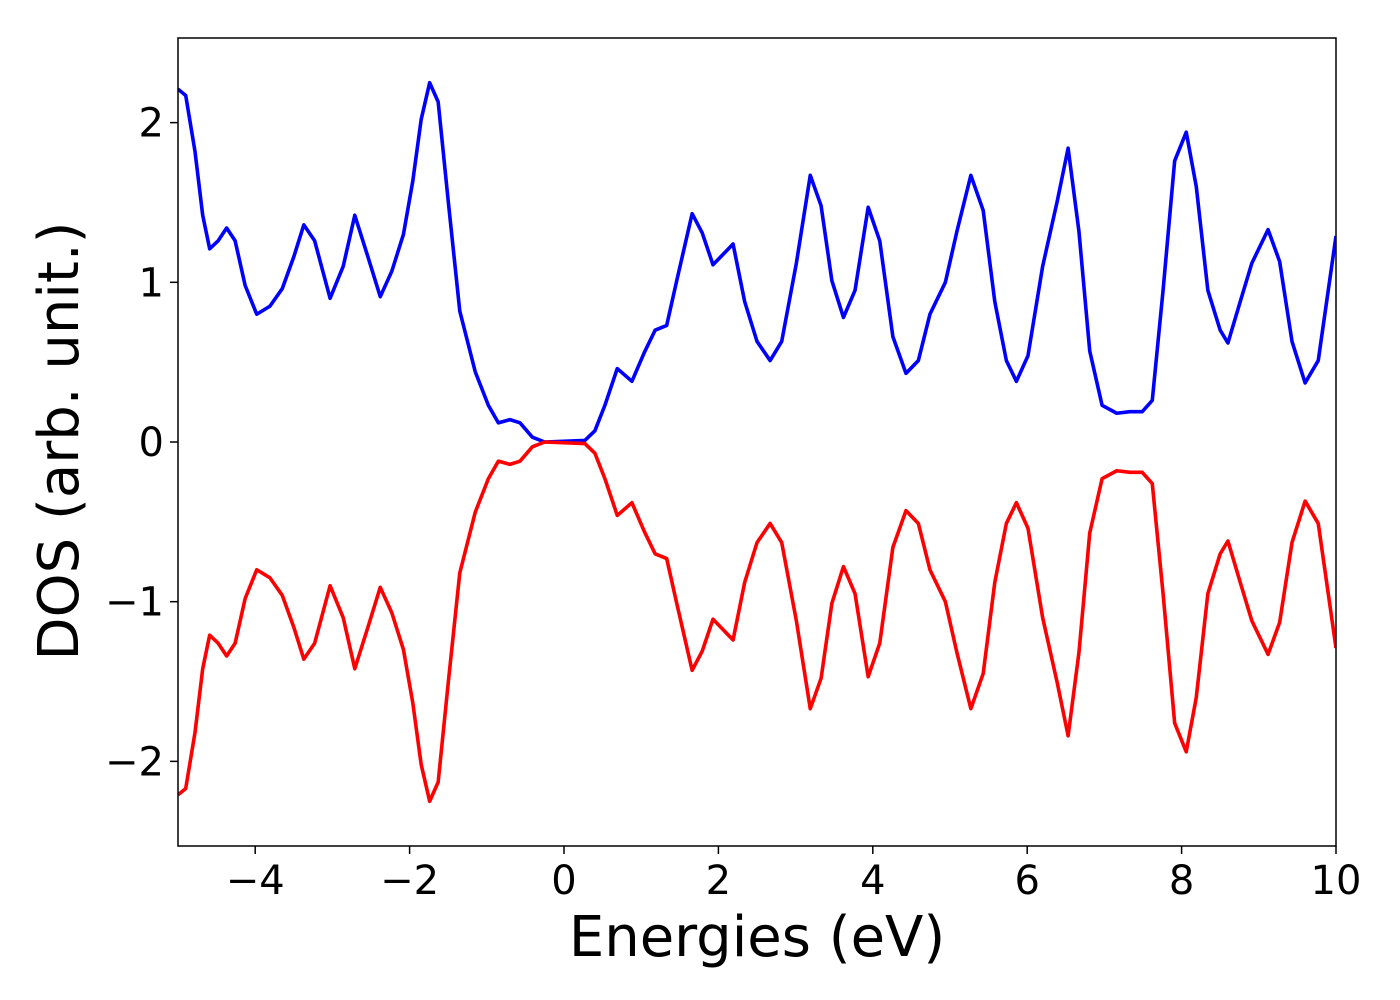  Describe the element at coordinates (563, 881) in the screenshot. I see `x-tick-label: 0` at that location.